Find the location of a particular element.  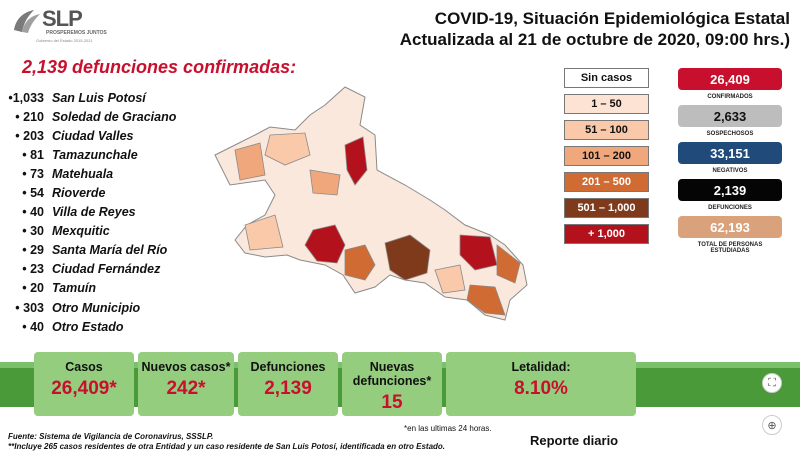

card-cases: Casos 26,409* is located at coordinates (84, 384).